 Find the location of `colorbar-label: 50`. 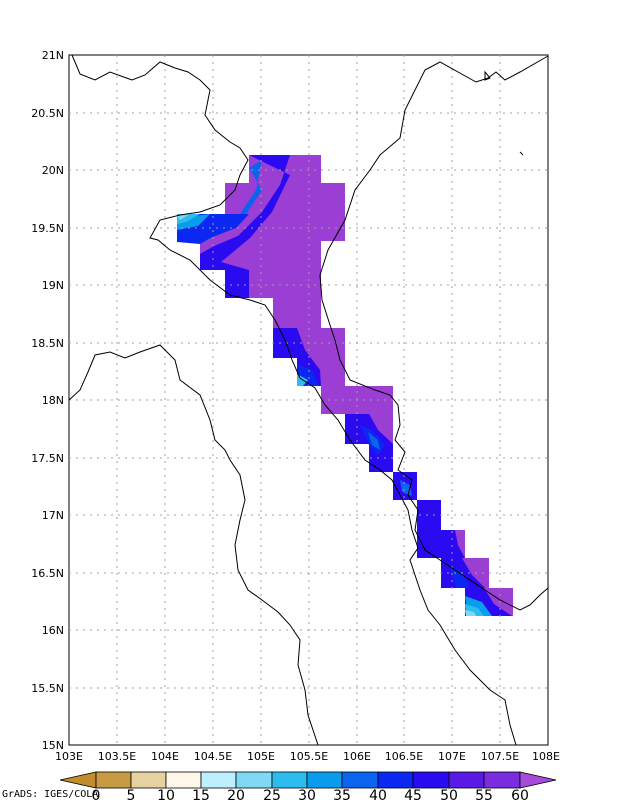

colorbar-label: 50 is located at coordinates (449, 794).